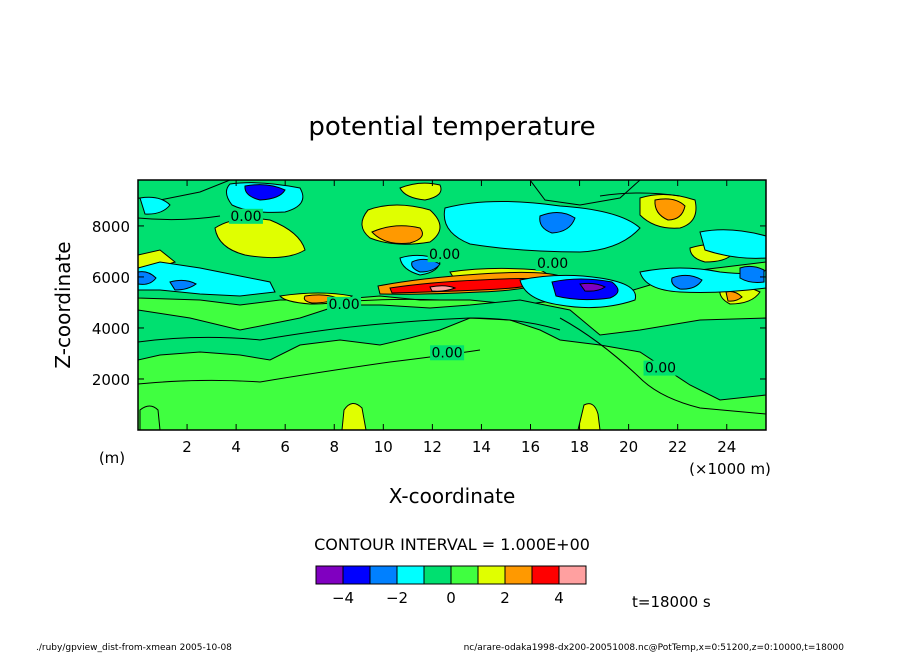 The height and width of the screenshot is (654, 904). What do you see at coordinates (334, 447) in the screenshot?
I see `x-tick-label: 8` at bounding box center [334, 447].